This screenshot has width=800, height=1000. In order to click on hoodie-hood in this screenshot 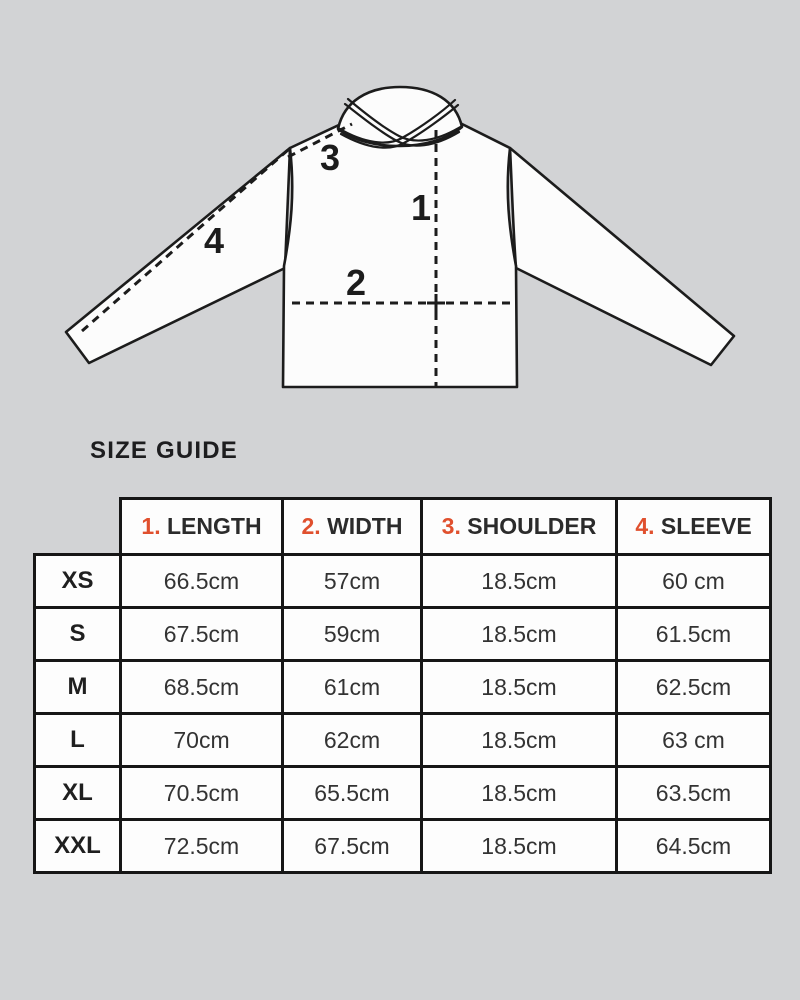, I will do `click(400, 116)`.